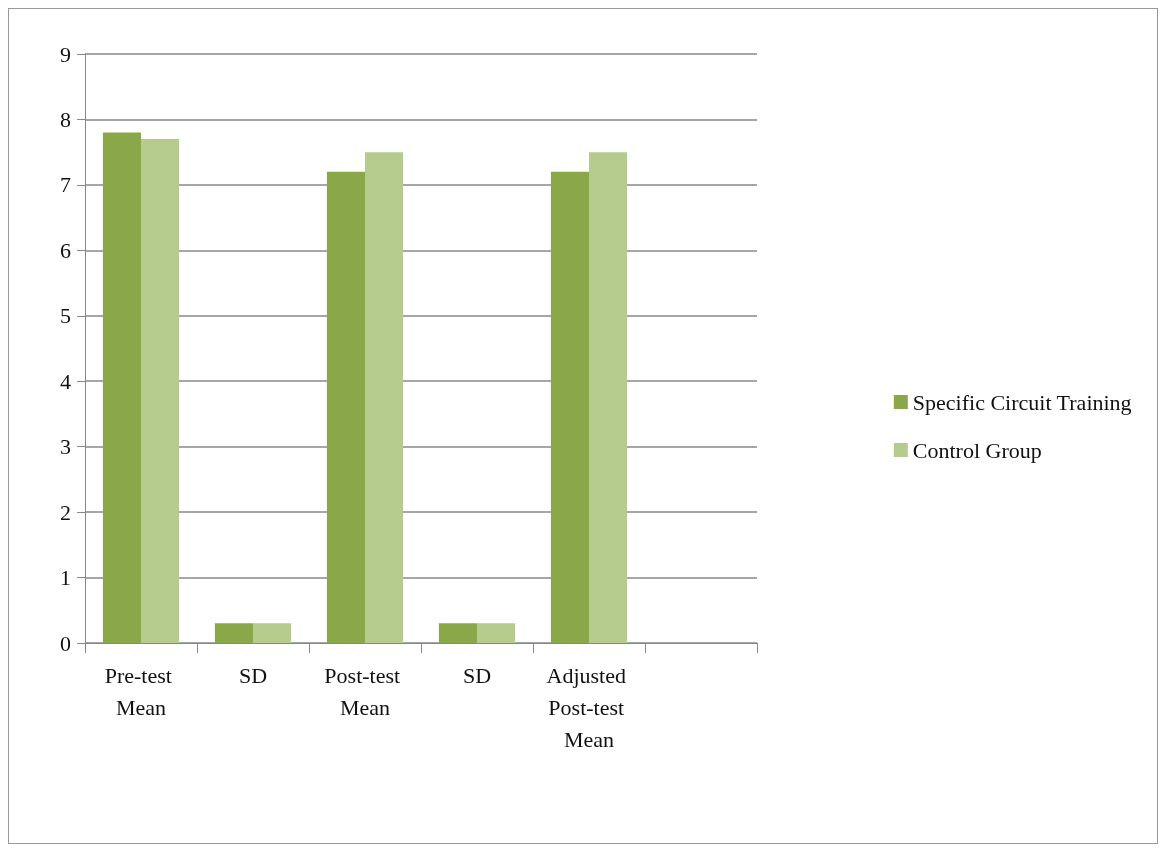 The image size is (1169, 854). What do you see at coordinates (365, 691) in the screenshot?
I see `x-tick-label: Post-test Mean` at bounding box center [365, 691].